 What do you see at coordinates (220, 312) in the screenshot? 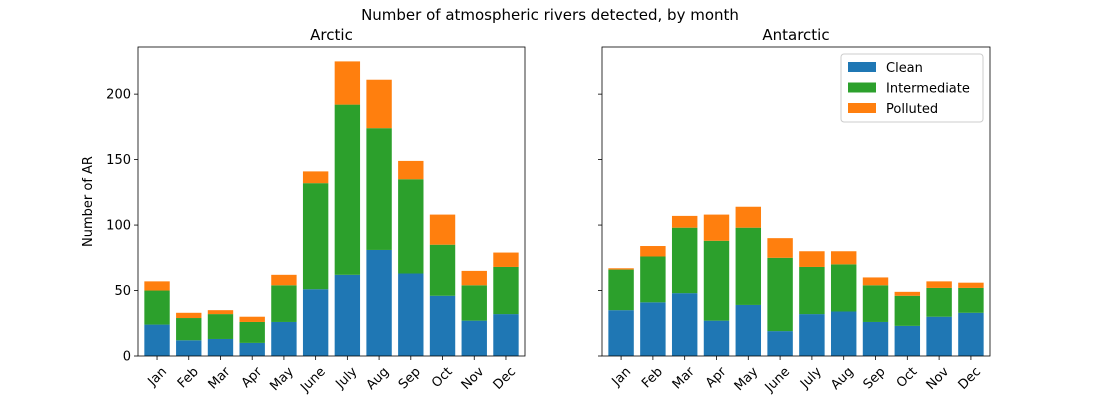
I see `arctic-bar-mar-polluted` at bounding box center [220, 312].